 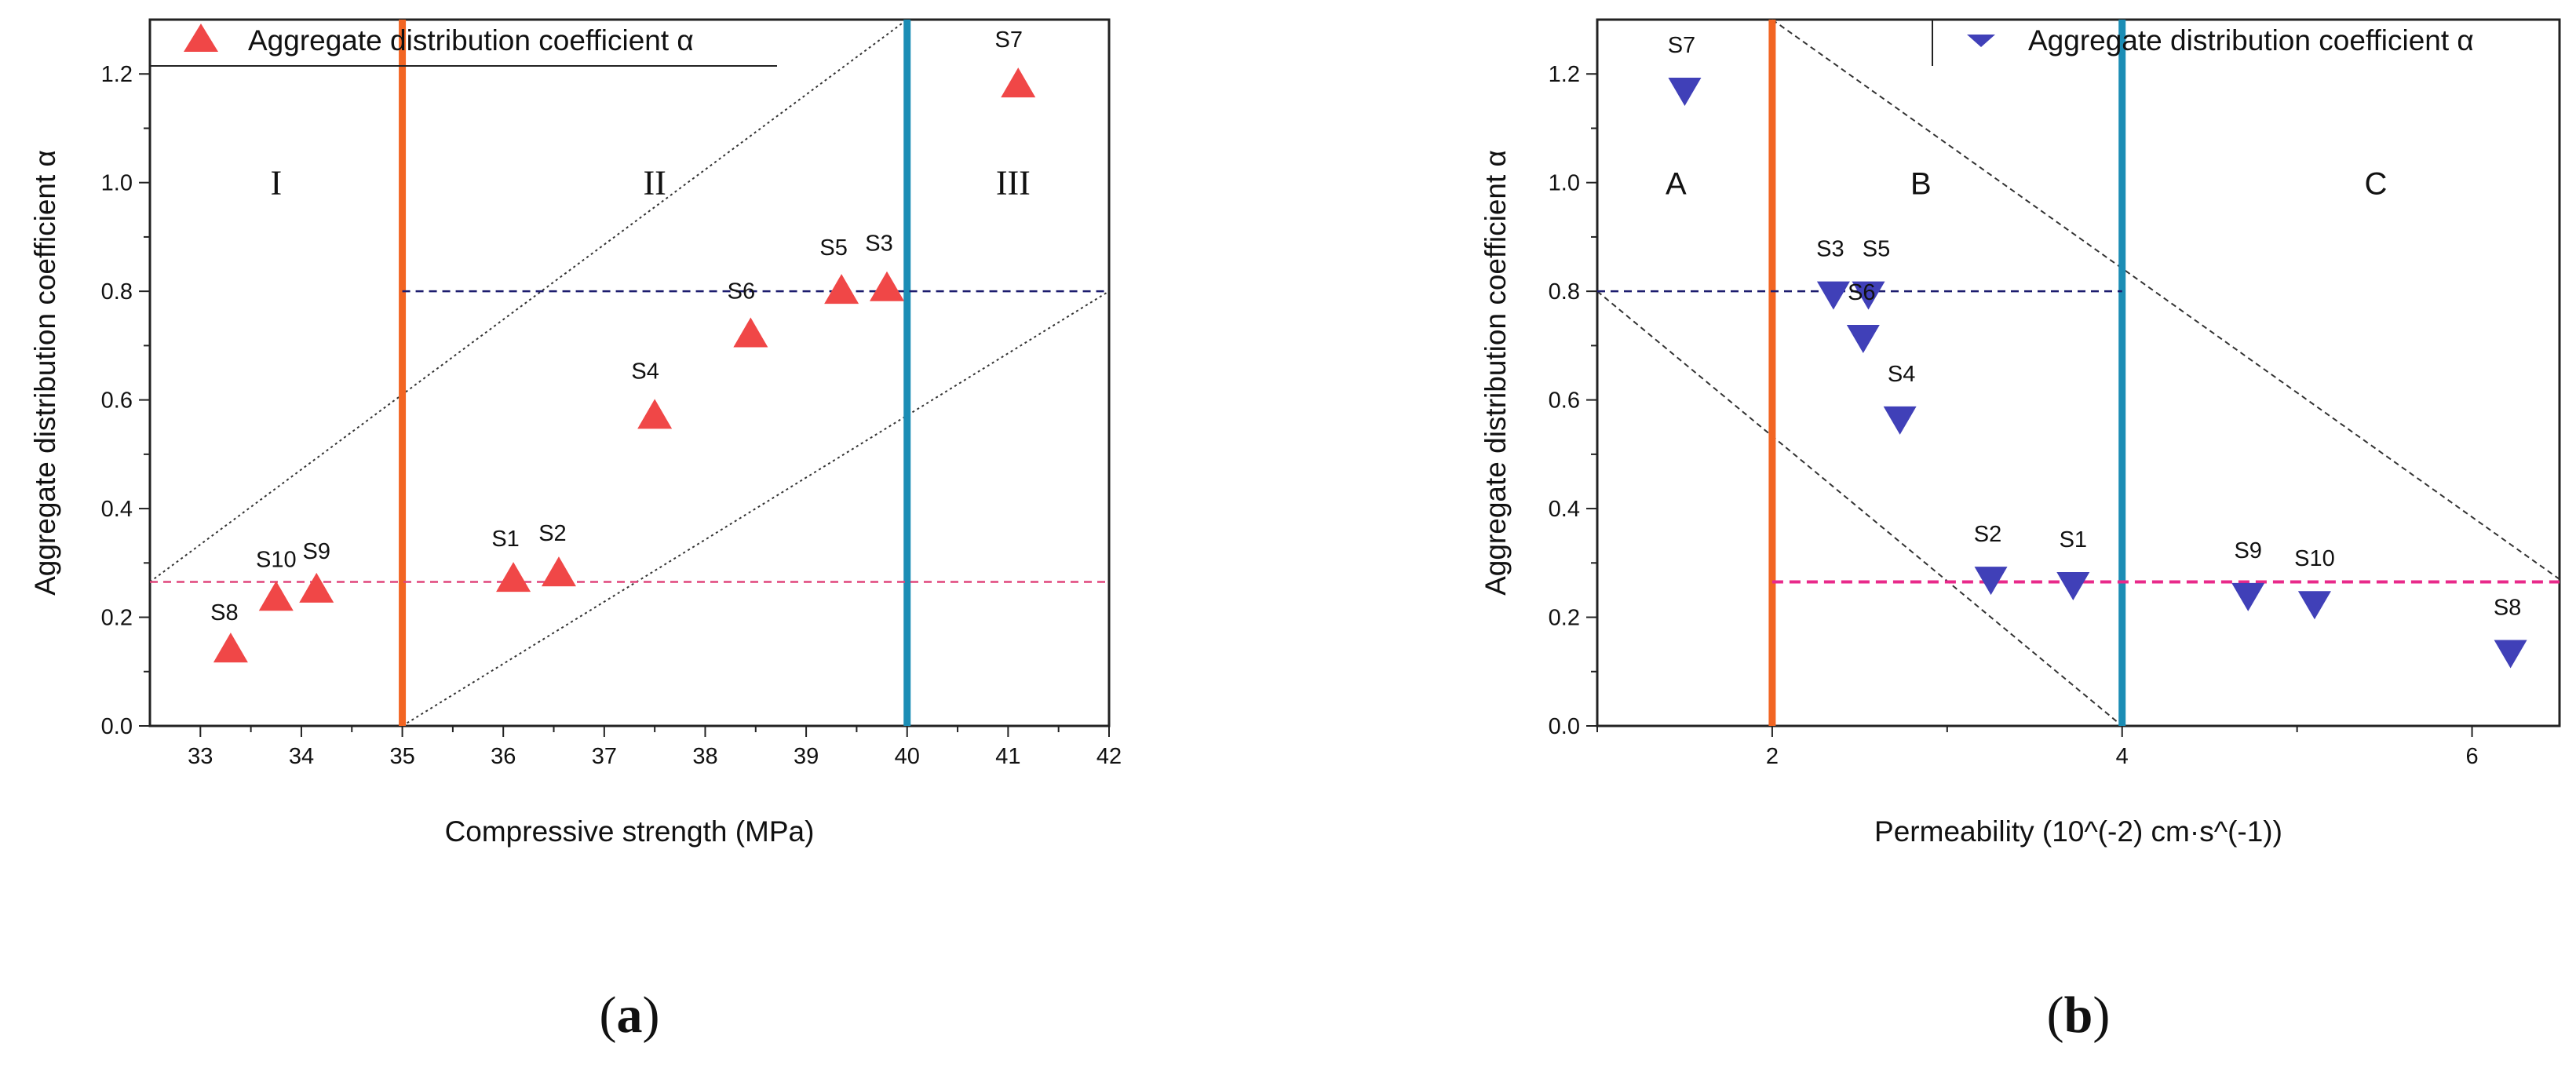 I want to click on panel-a-point-label: S4, so click(x=645, y=371).